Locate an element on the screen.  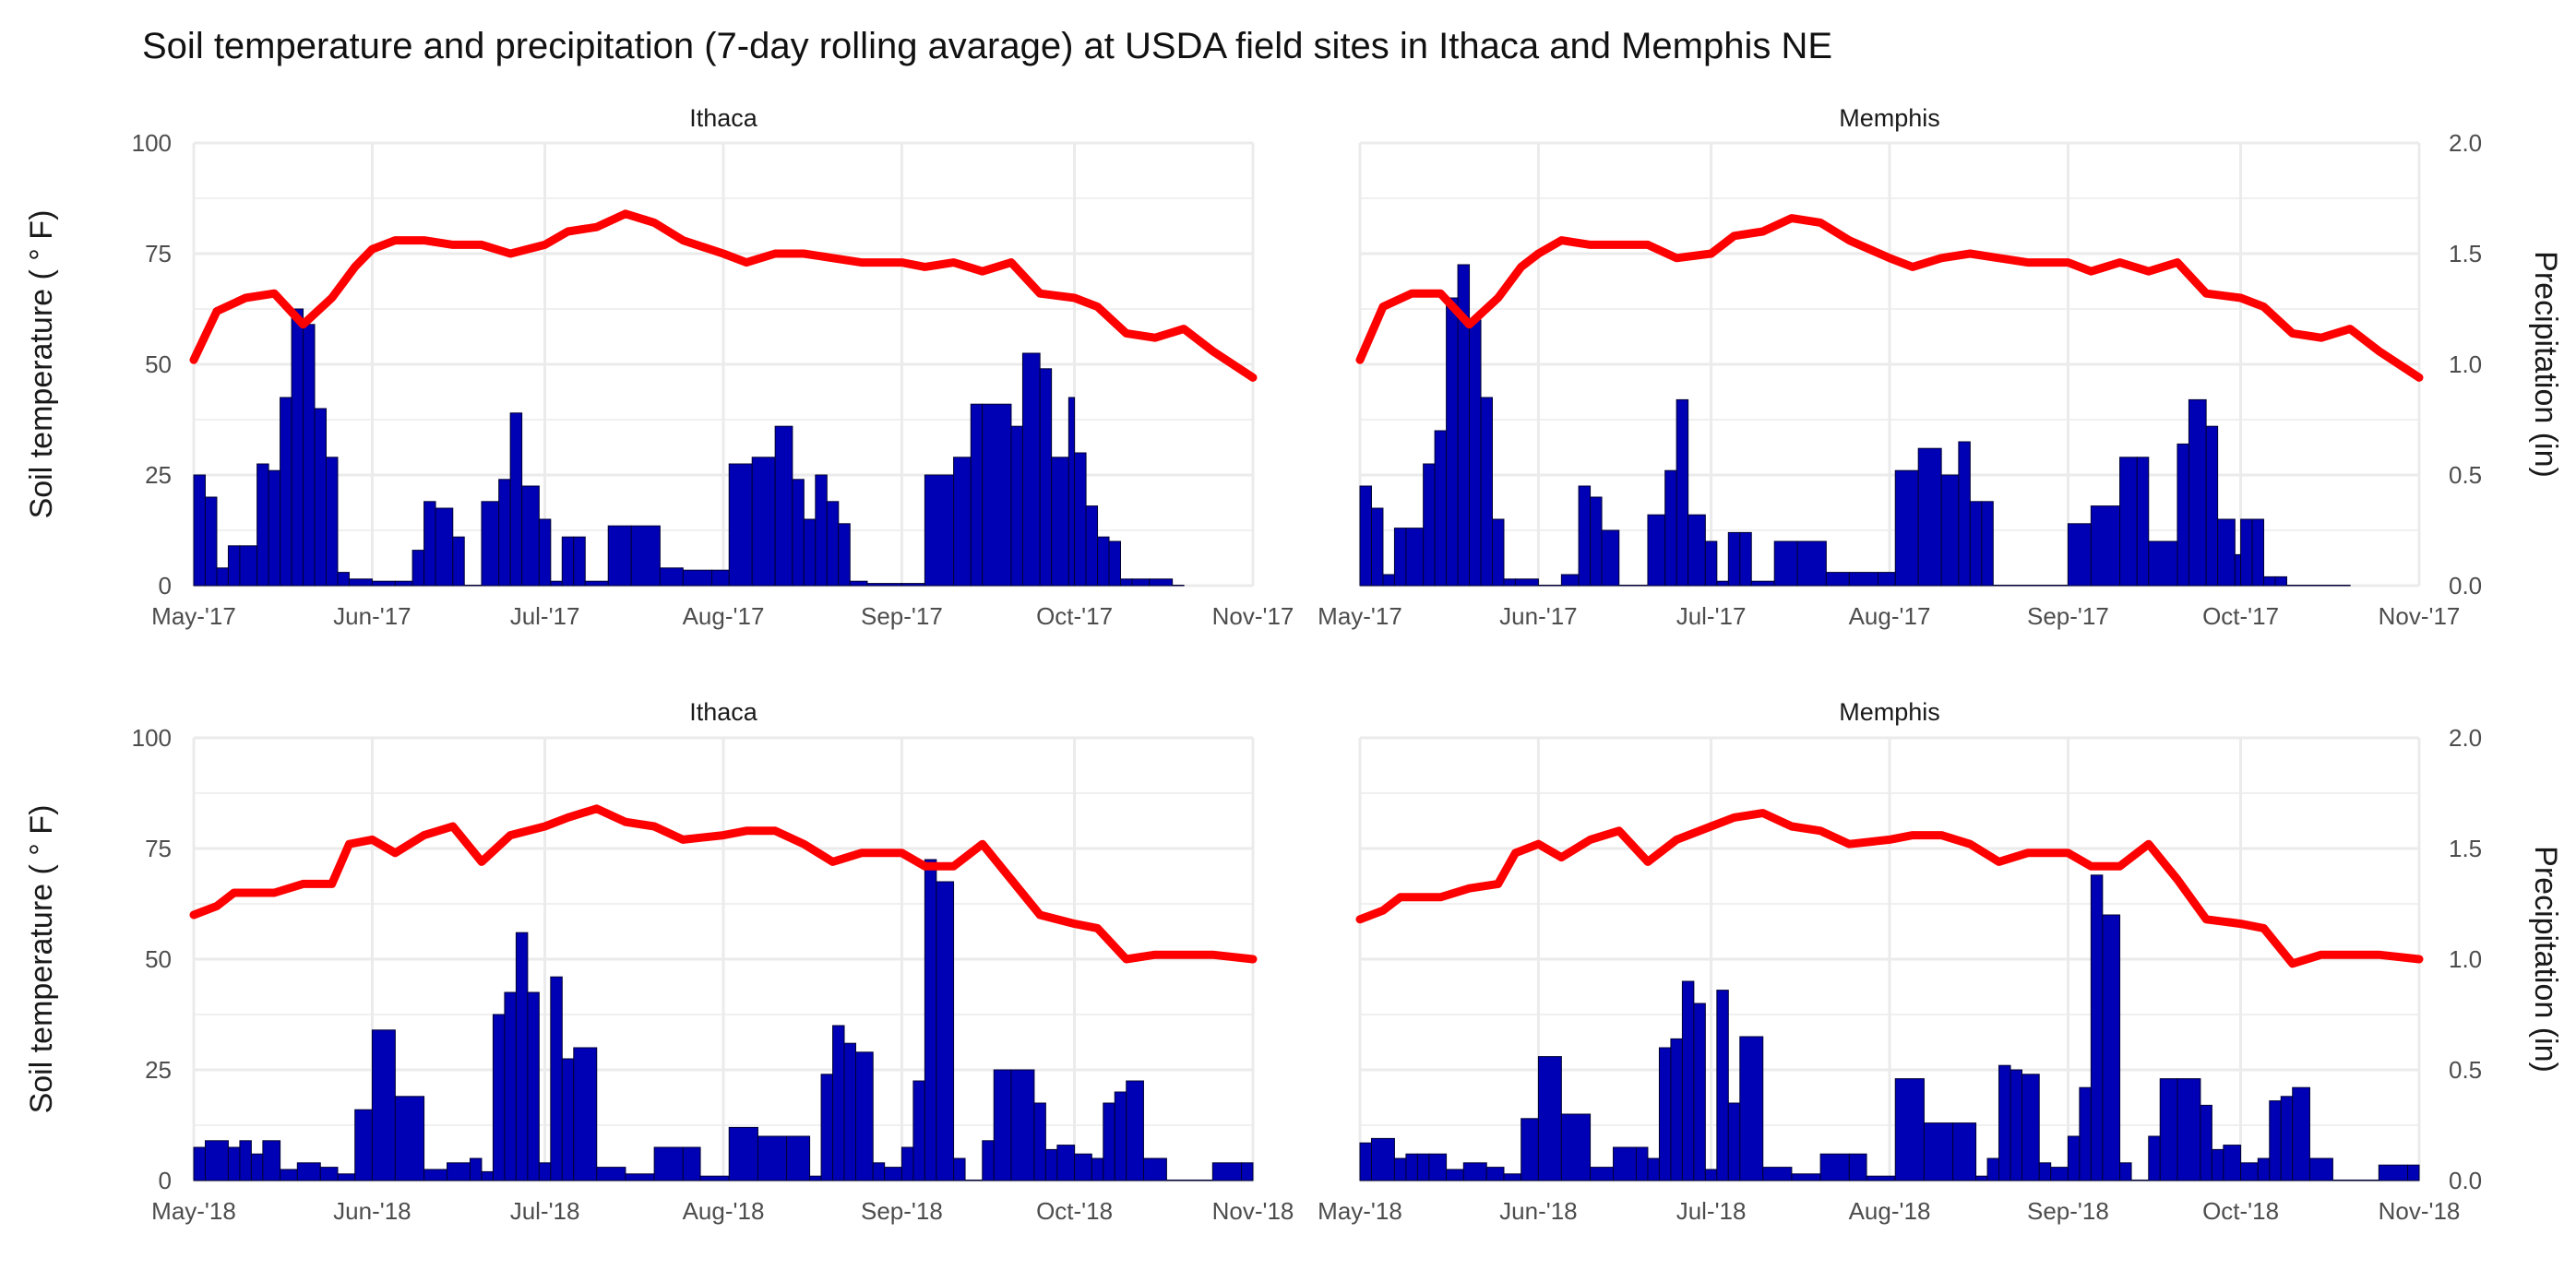
y2-tick-label: 2.0 is located at coordinates (2465, 738).